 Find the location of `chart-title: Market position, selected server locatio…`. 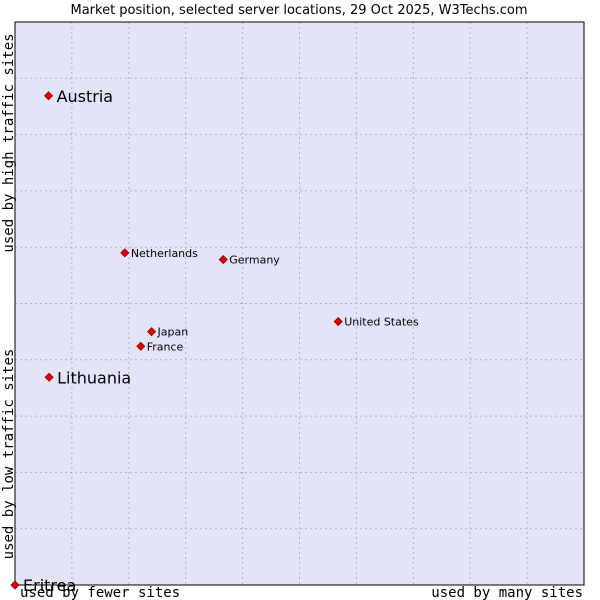

chart-title: Market position, selected server locatio… is located at coordinates (298, 10).